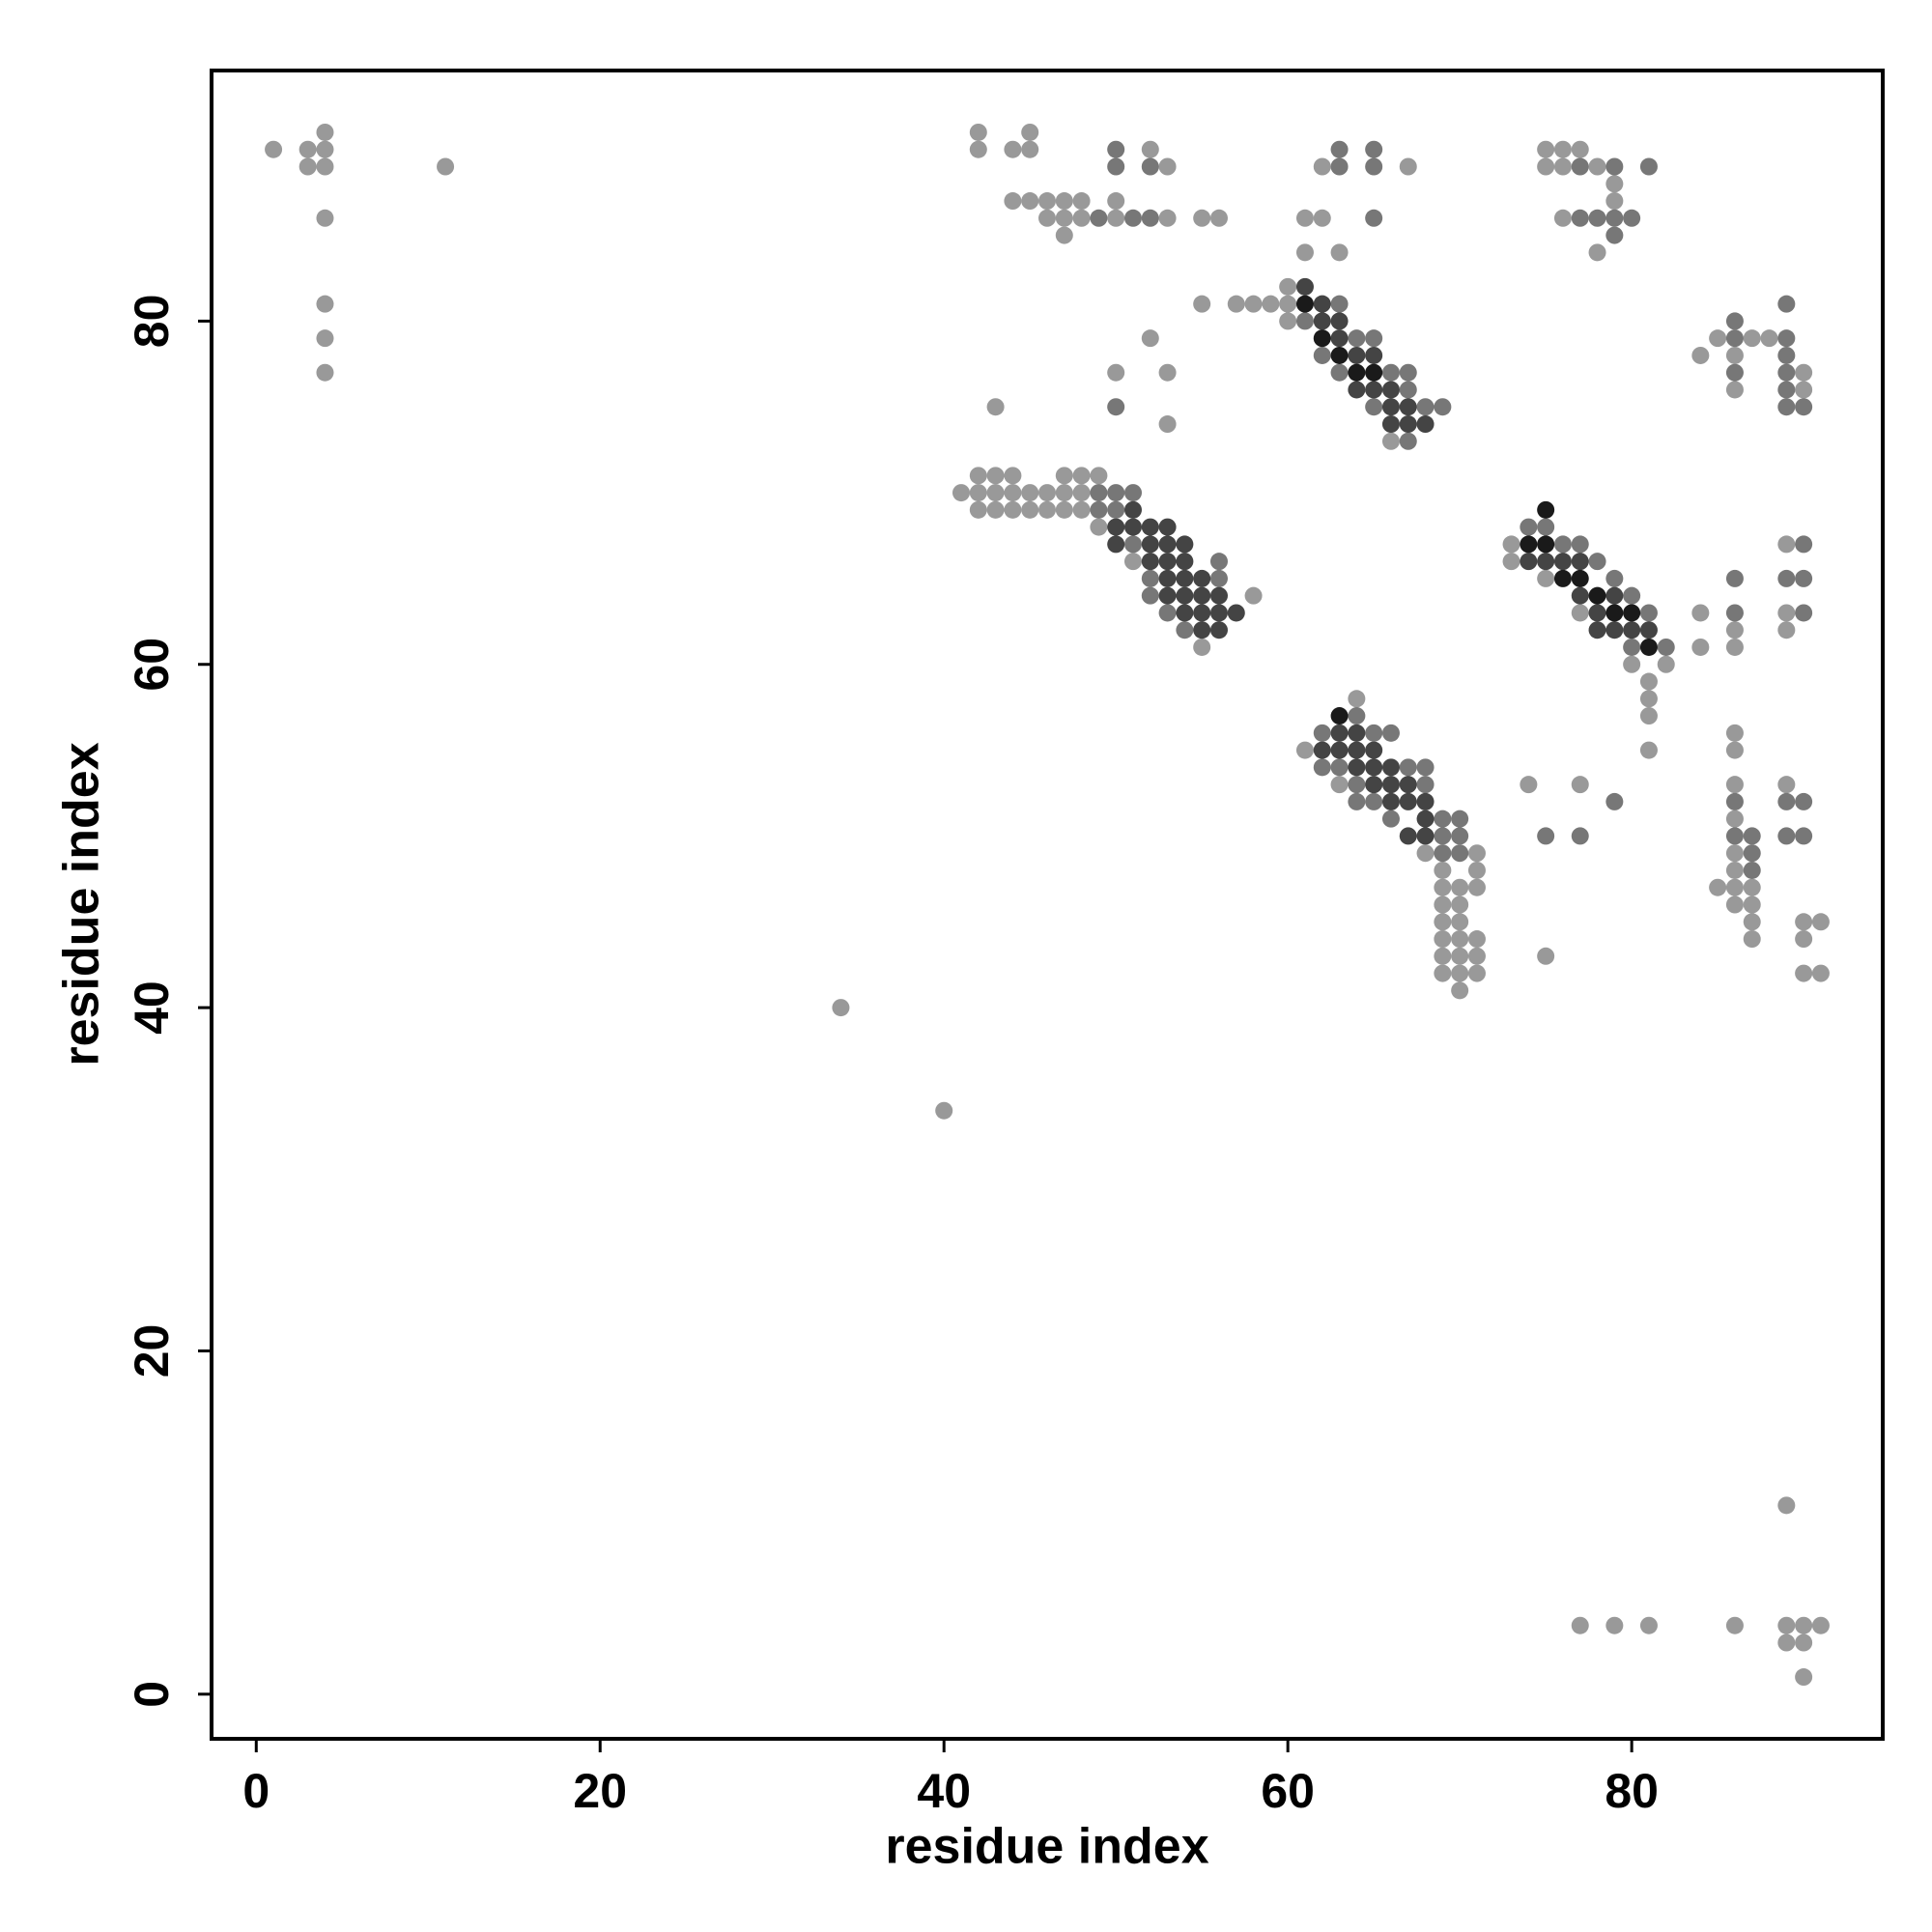 The width and height of the screenshot is (1932, 1932). I want to click on x-tick-label: 60, so click(1288, 1791).